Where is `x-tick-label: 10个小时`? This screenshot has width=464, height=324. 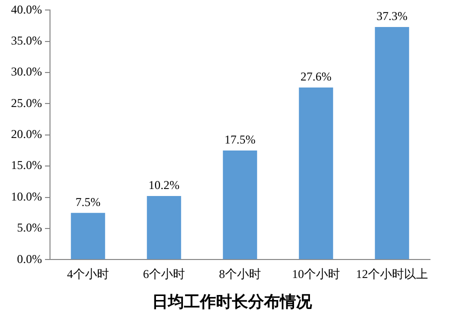 x-tick-label: 10个小时 is located at coordinates (316, 273).